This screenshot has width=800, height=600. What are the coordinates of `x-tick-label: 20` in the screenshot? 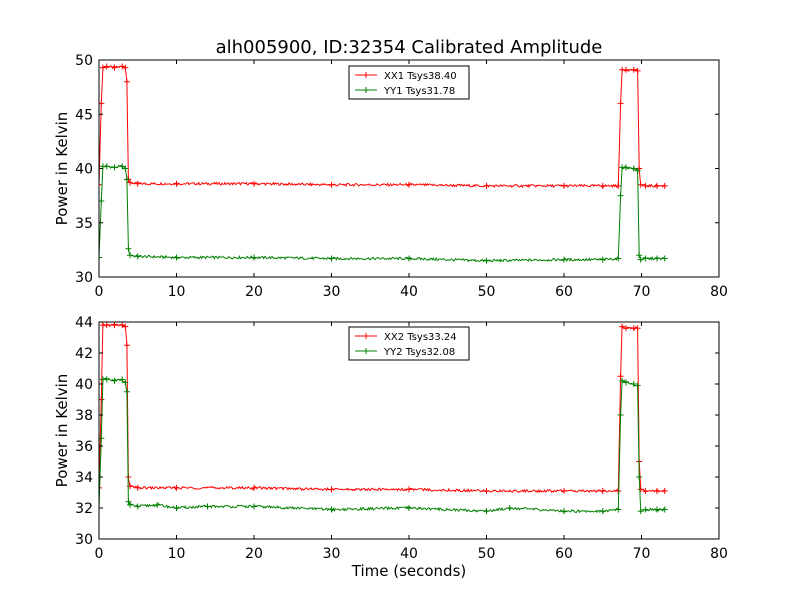 It's located at (254, 554).